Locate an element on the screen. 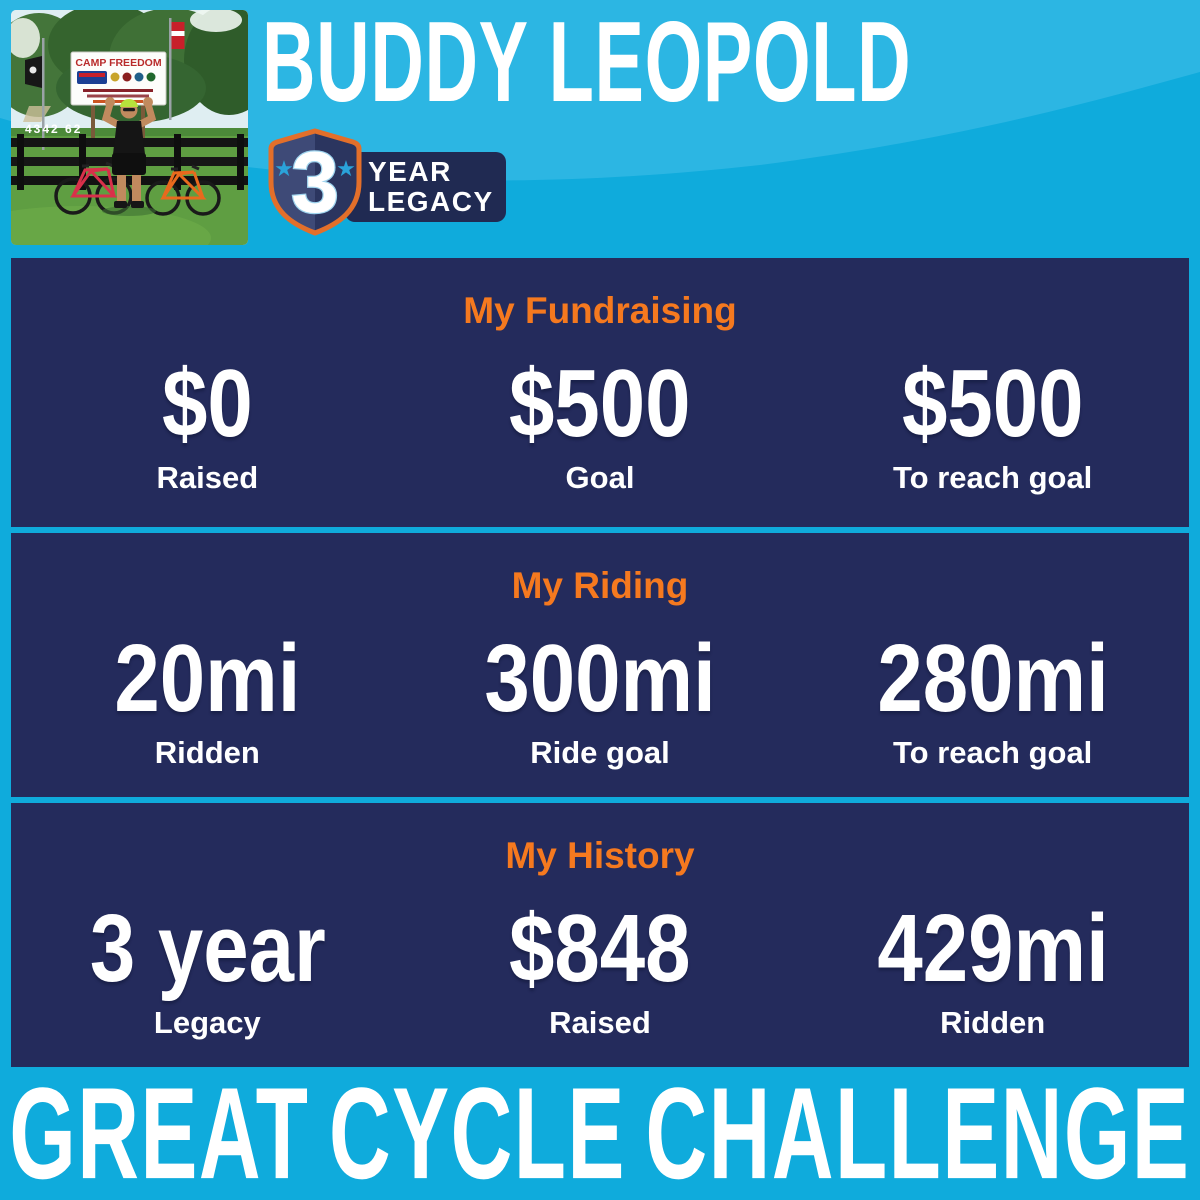 This screenshot has width=1200, height=1200. fence-number-text: 4342 62 is located at coordinates (53, 129).